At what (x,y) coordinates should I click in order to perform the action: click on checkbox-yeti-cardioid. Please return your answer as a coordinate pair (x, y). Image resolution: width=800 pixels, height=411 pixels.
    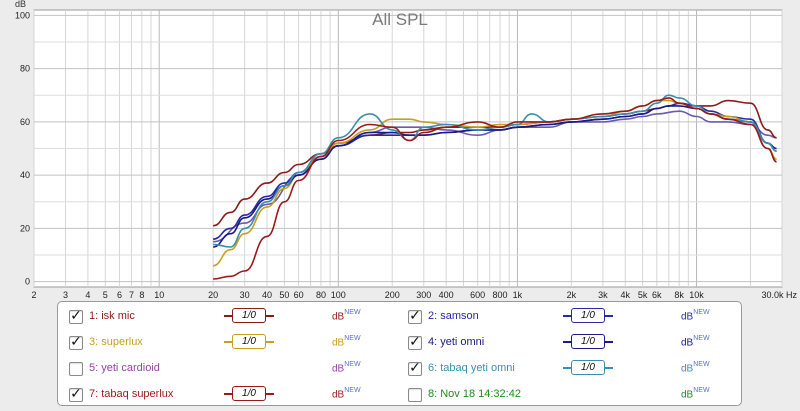
    Looking at the image, I should click on (76, 369).